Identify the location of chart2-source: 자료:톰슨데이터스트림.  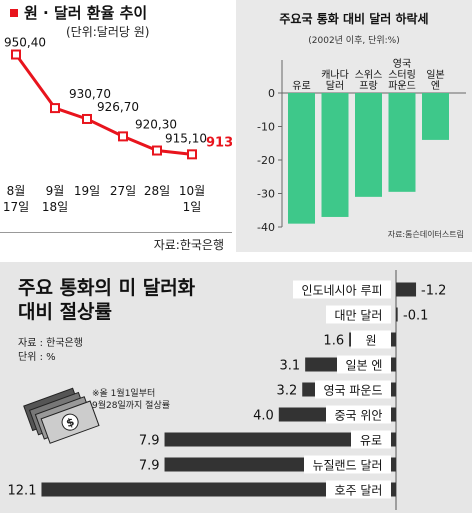
(425, 234).